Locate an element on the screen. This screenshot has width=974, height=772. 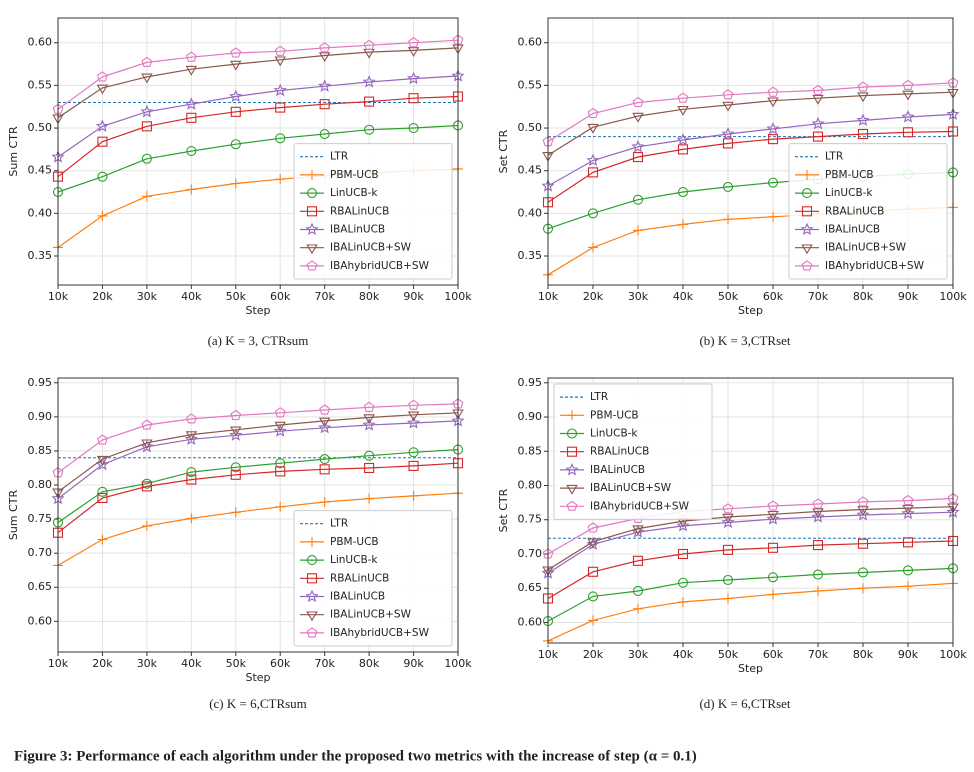
y-axis-label: Set CTR is located at coordinates (503, 510).